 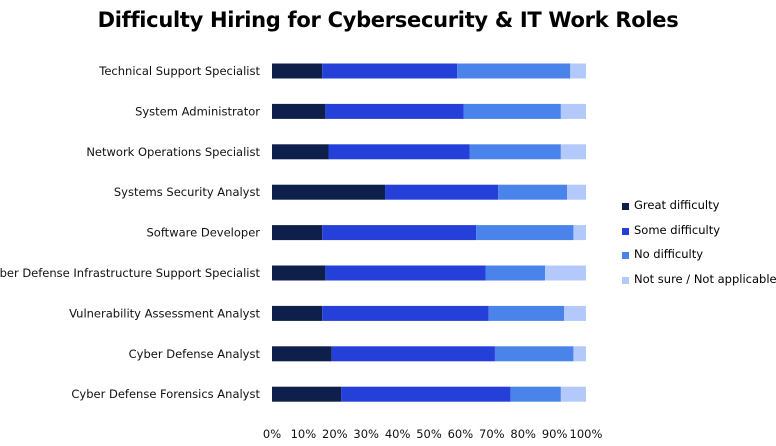 I want to click on x-tick-label: 50%, so click(x=429, y=434).